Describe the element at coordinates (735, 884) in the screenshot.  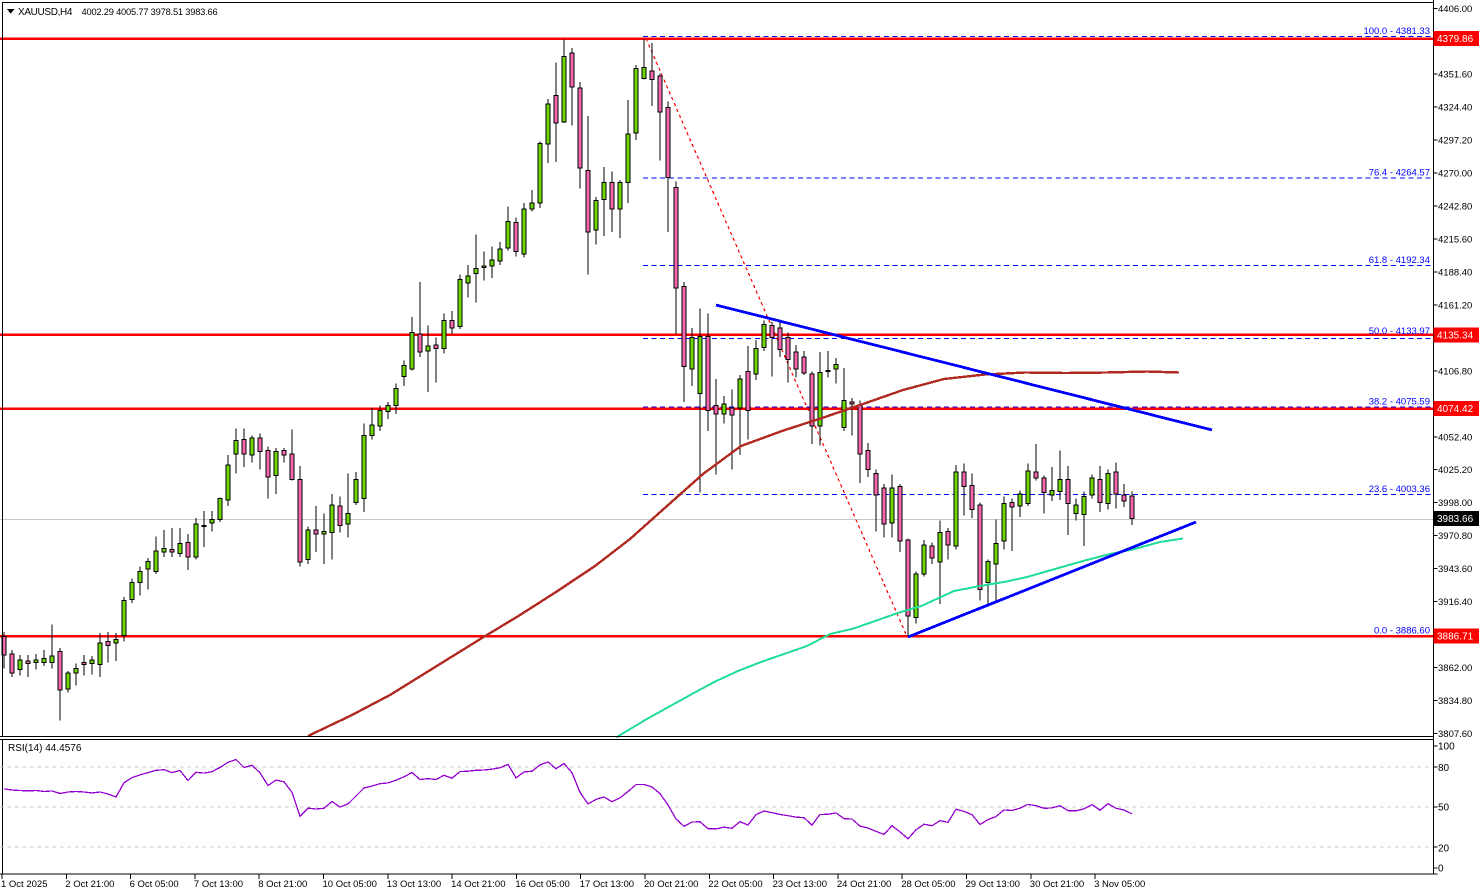
I see `svg-text: 22 Oct 05:00` at that location.